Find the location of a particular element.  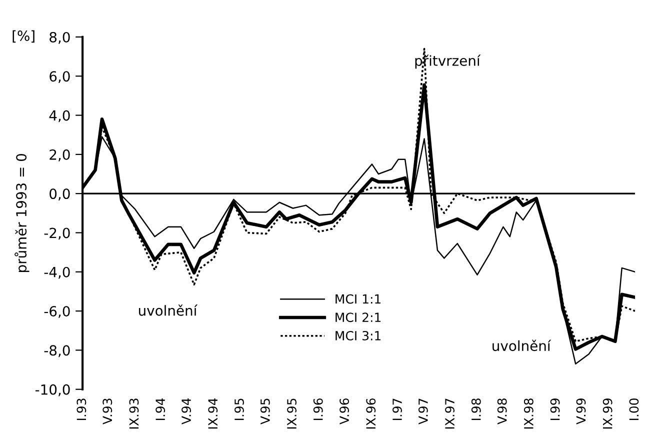

x-tick-label: V.99 is located at coordinates (581, 411).